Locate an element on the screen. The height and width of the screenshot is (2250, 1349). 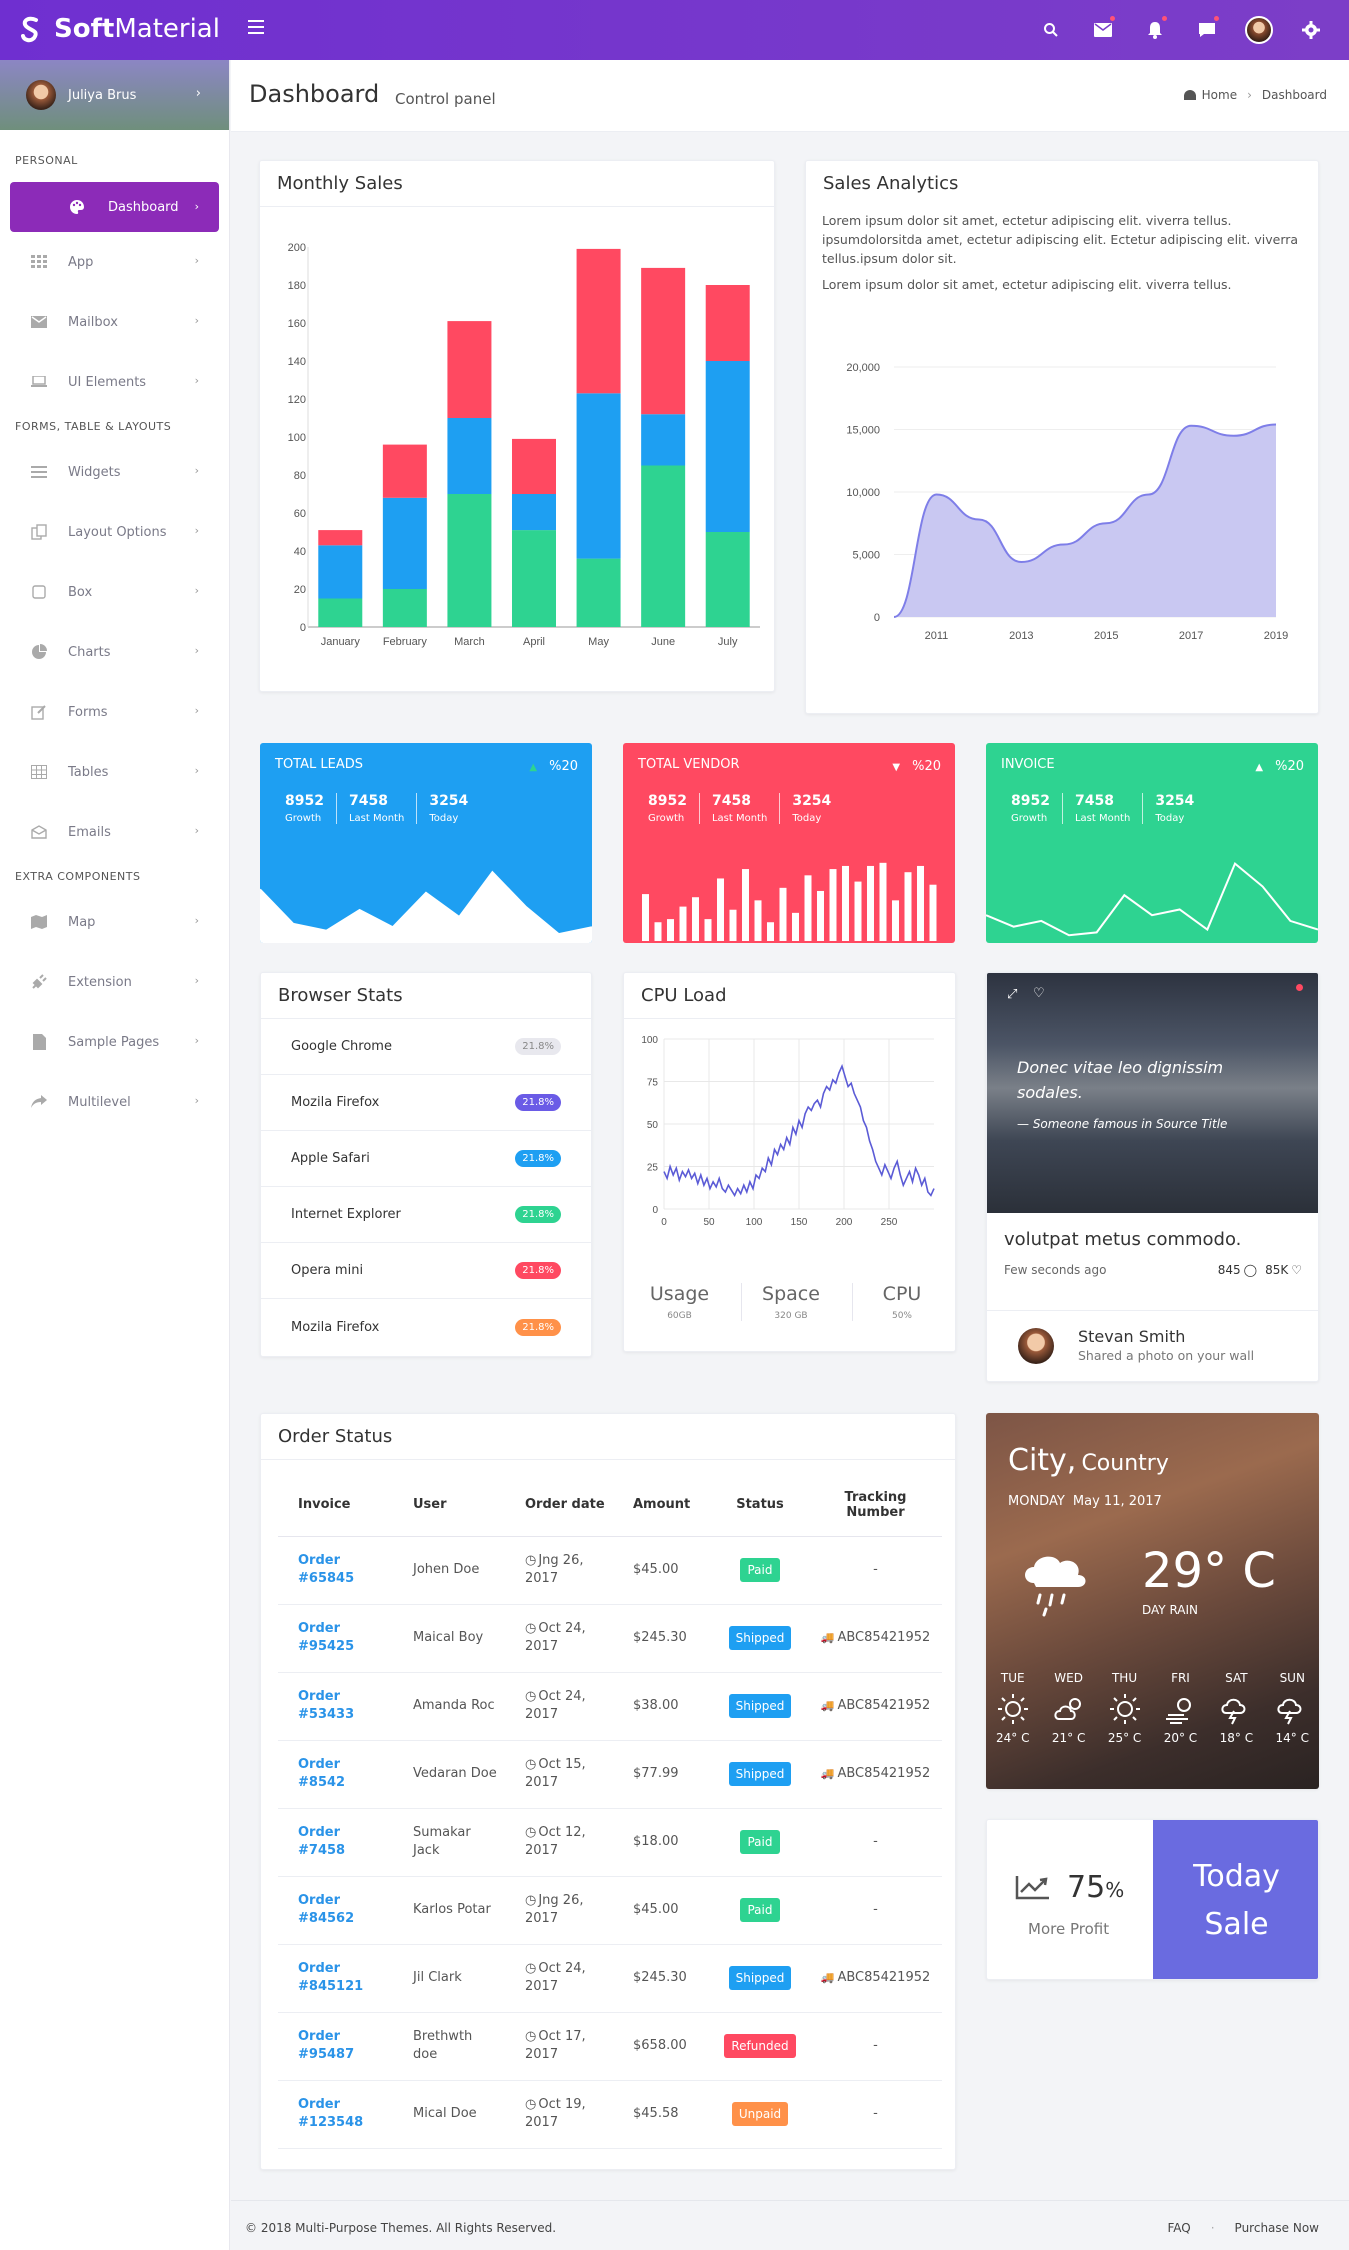
invoice-link: Order #53433 is located at coordinates (335, 1706).